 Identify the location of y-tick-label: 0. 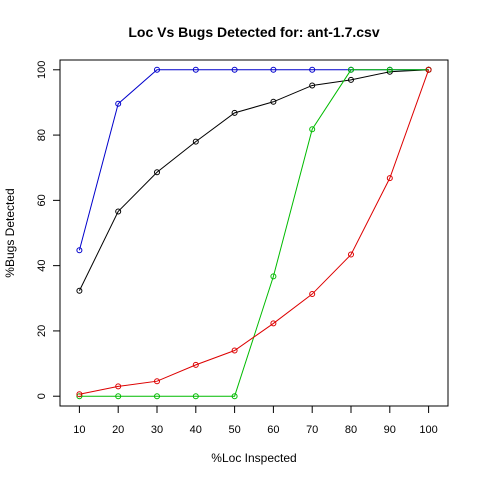
(42, 396).